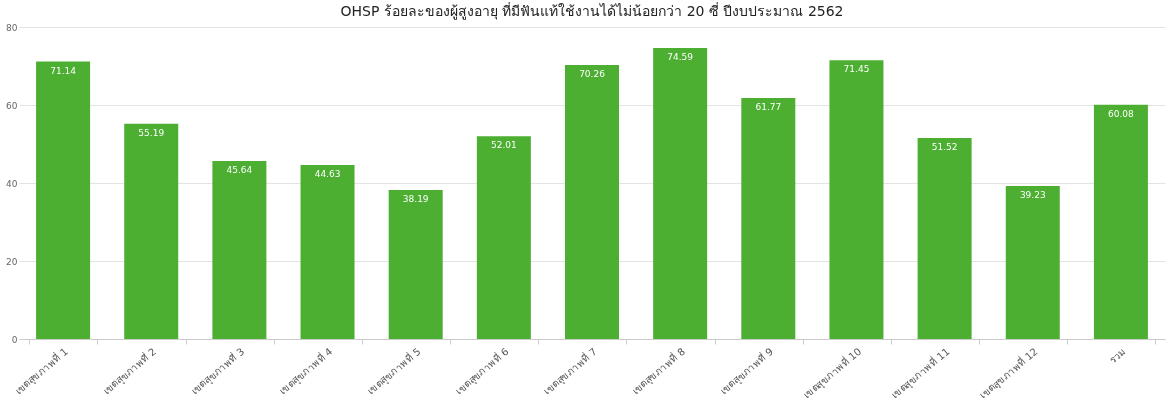 This screenshot has height=412, width=1175. I want to click on data-label: 44.63, so click(327, 173).